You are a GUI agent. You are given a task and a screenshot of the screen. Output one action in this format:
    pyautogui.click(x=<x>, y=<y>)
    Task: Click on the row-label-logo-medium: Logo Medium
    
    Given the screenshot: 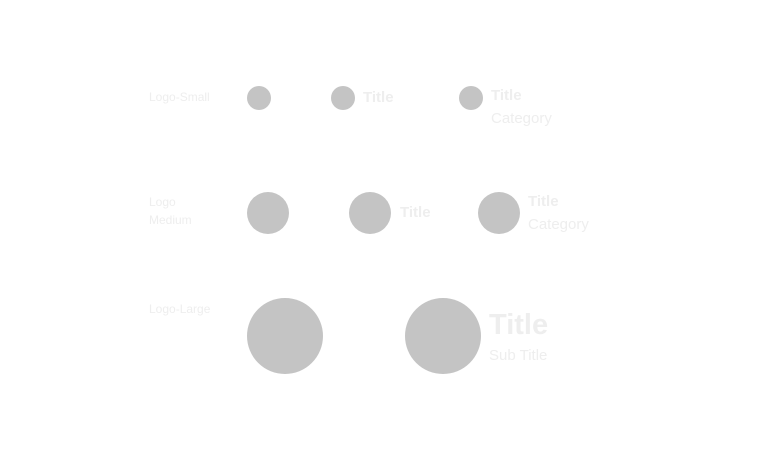 What is the action you would take?
    pyautogui.click(x=170, y=211)
    